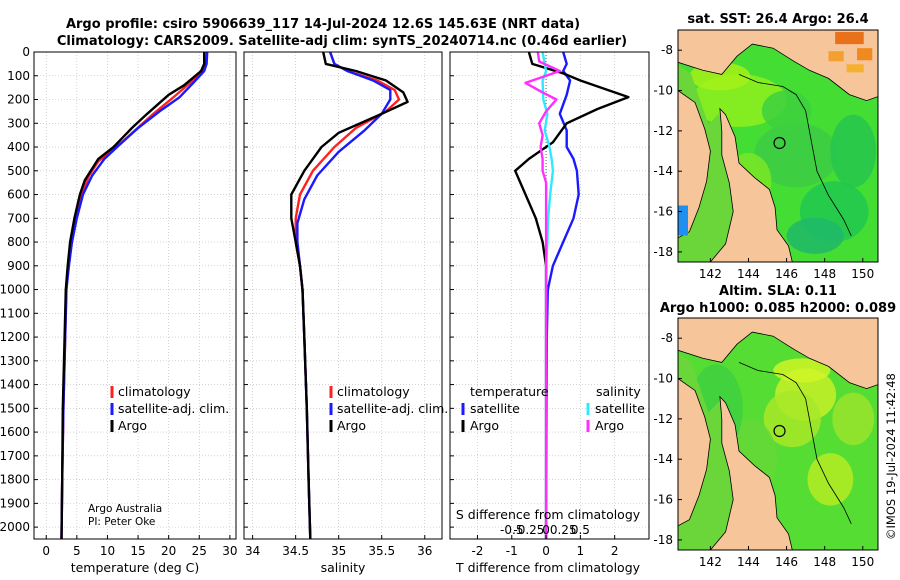  I want to click on y-tick-label: 600, so click(18, 195).